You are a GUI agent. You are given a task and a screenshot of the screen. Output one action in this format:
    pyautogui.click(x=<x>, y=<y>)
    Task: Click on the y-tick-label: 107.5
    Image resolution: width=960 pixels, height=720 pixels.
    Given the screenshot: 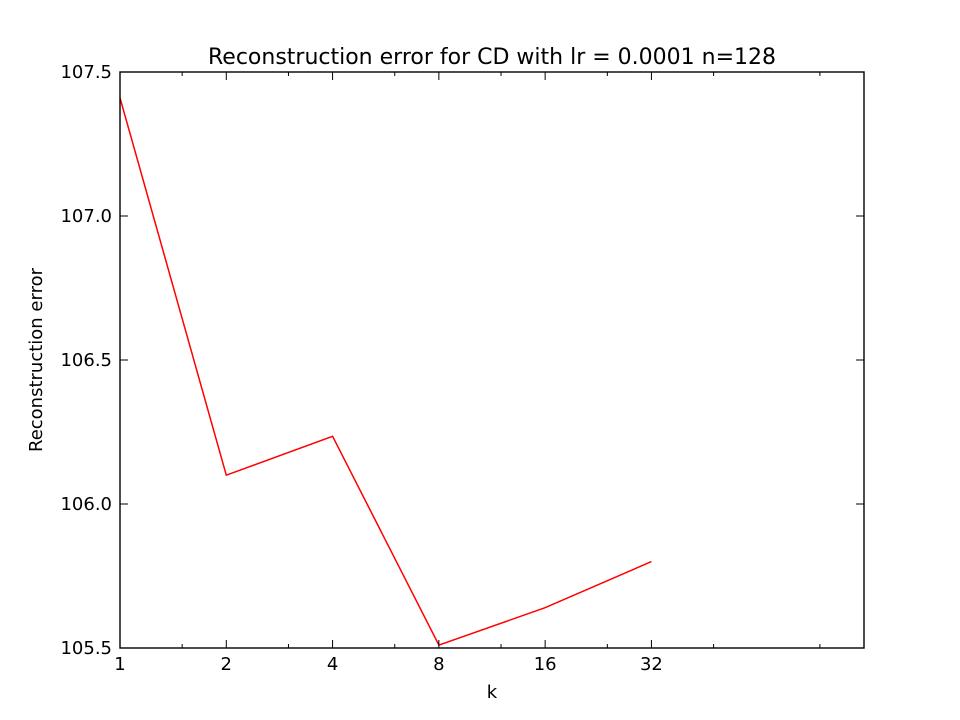 What is the action you would take?
    pyautogui.click(x=86, y=72)
    